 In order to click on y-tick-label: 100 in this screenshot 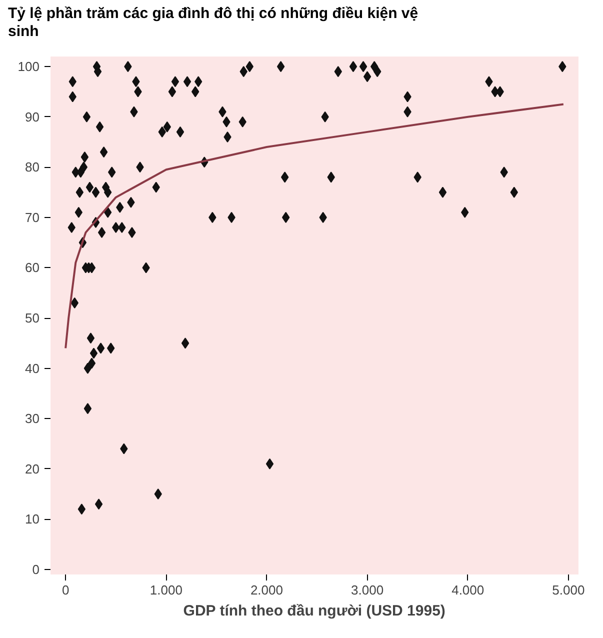, I will do `click(29, 66)`.